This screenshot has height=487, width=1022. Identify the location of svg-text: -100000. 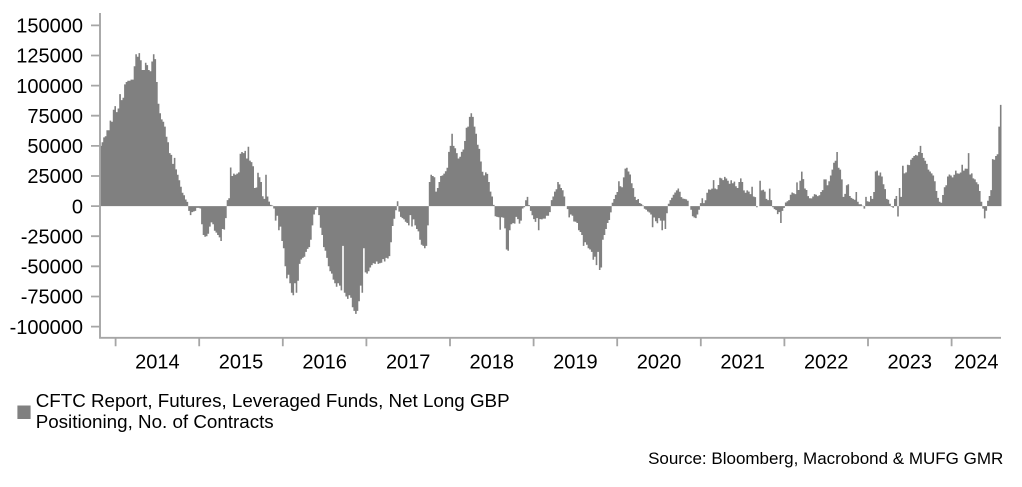
(46, 328).